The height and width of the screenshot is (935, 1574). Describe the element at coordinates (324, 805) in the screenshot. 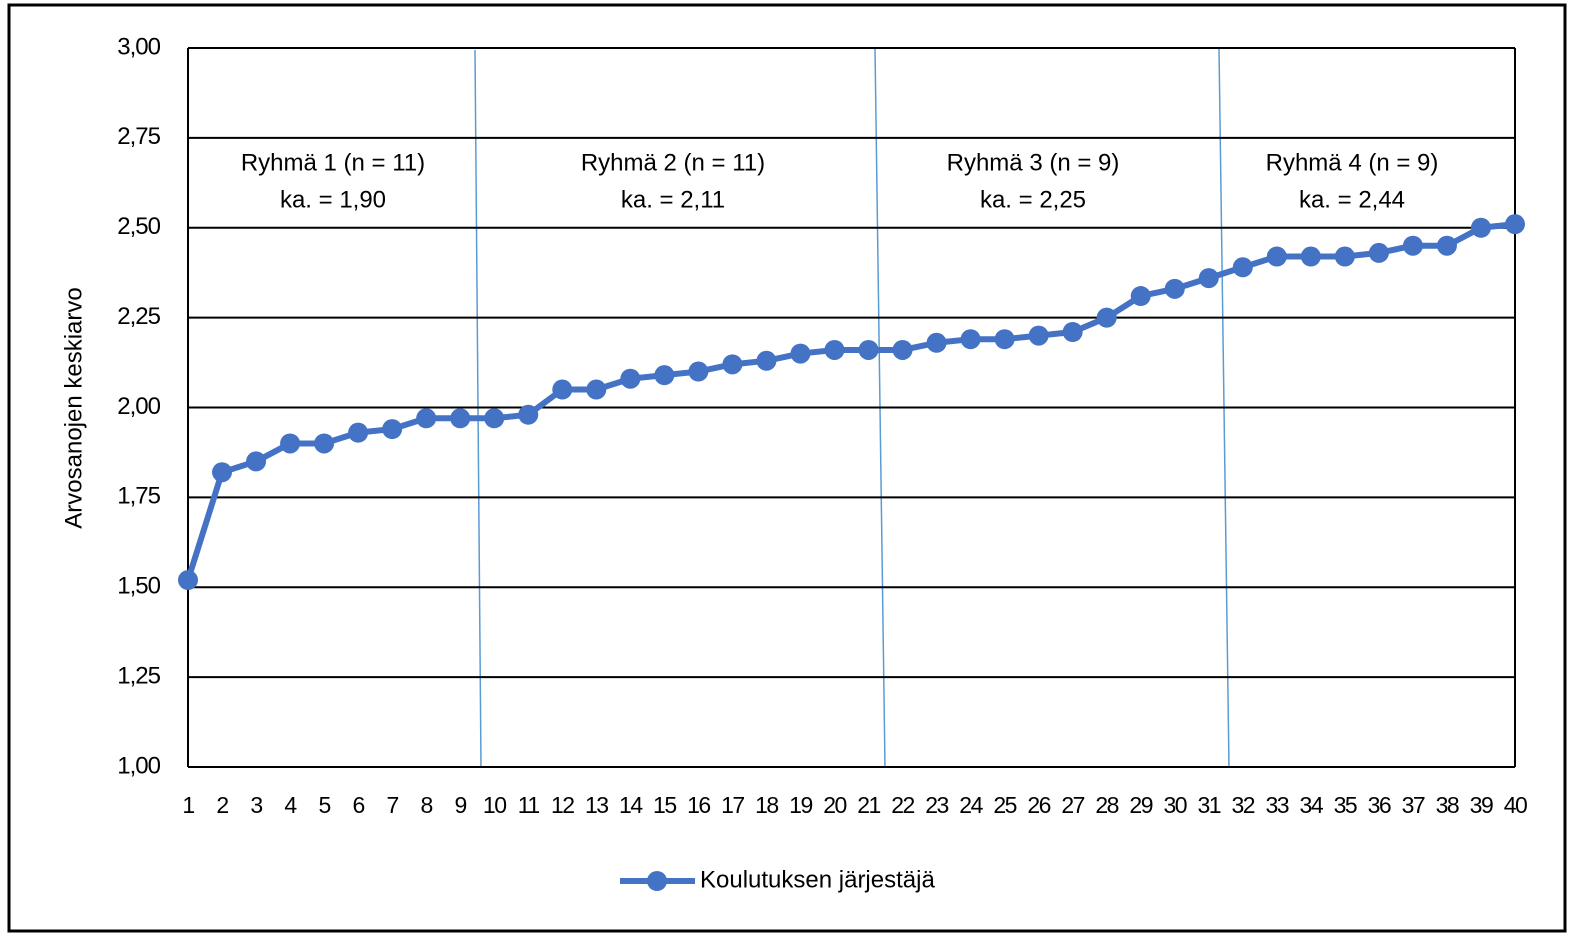

I see `x-tick-label: 5` at that location.